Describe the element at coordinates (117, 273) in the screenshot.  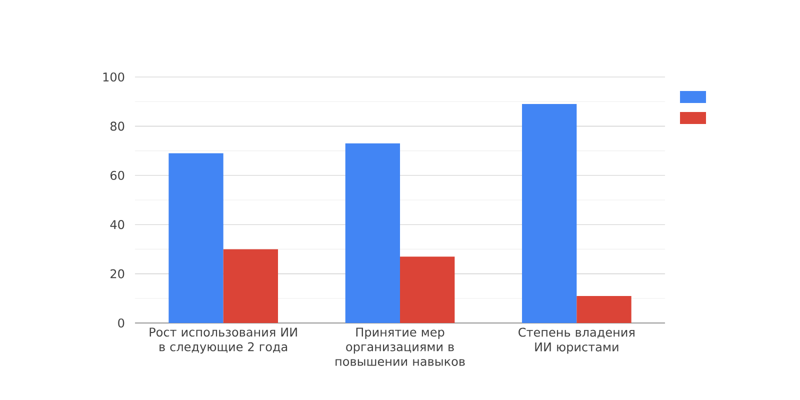
I see `y-tick-label: 20` at that location.